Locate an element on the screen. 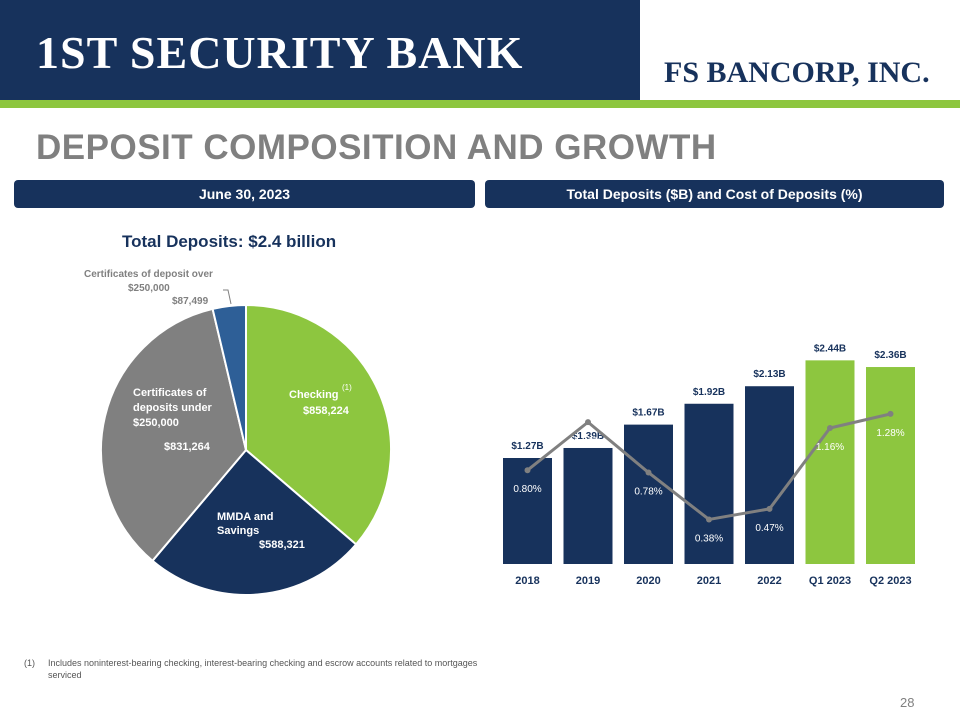 The width and height of the screenshot is (960, 720). bar-value-label-2: $1.67B is located at coordinates (648, 413).